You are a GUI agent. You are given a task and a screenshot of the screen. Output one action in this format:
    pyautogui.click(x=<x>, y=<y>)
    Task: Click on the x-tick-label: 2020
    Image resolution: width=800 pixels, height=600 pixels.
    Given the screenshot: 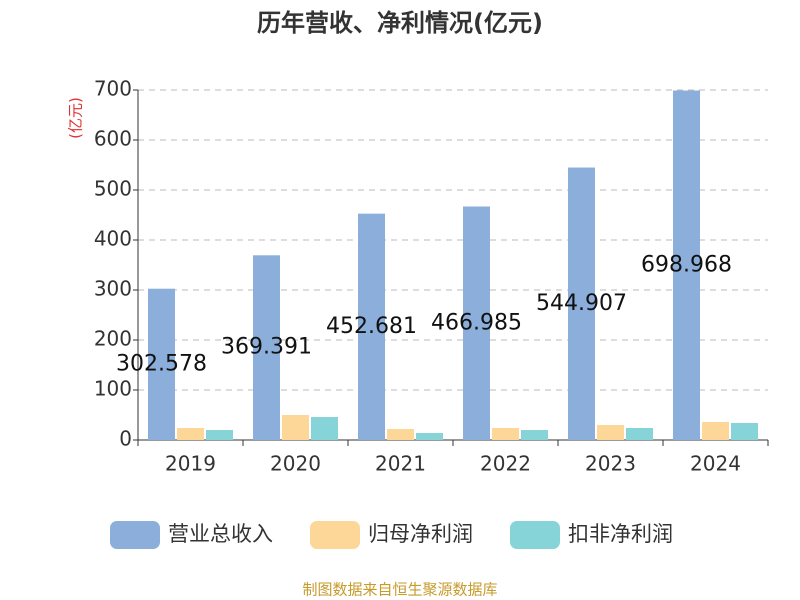 What is the action you would take?
    pyautogui.click(x=295, y=464)
    